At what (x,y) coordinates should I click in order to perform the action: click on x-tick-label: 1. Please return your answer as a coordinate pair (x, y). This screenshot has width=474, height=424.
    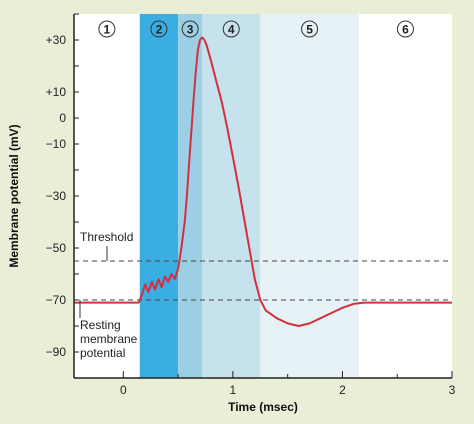
    Looking at the image, I should click on (233, 390).